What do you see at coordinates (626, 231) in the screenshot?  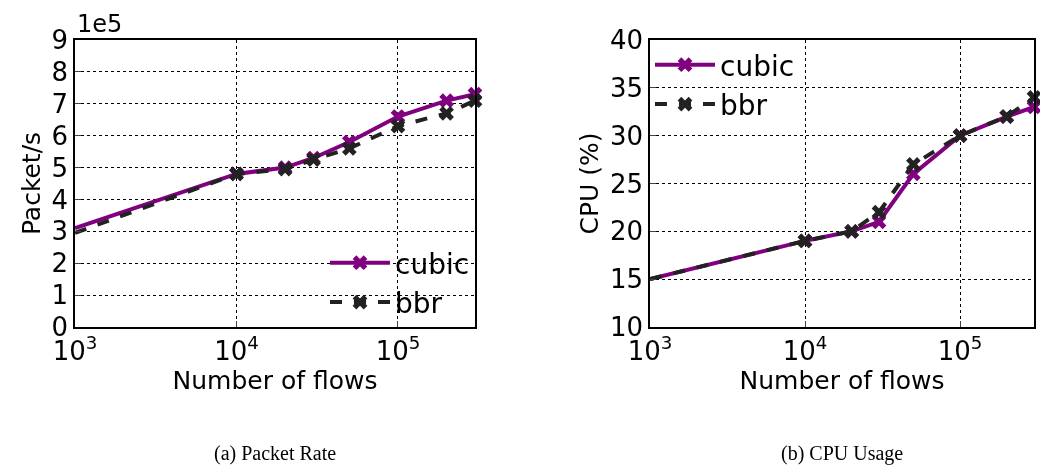 I see `y-tick-label: 20` at bounding box center [626, 231].